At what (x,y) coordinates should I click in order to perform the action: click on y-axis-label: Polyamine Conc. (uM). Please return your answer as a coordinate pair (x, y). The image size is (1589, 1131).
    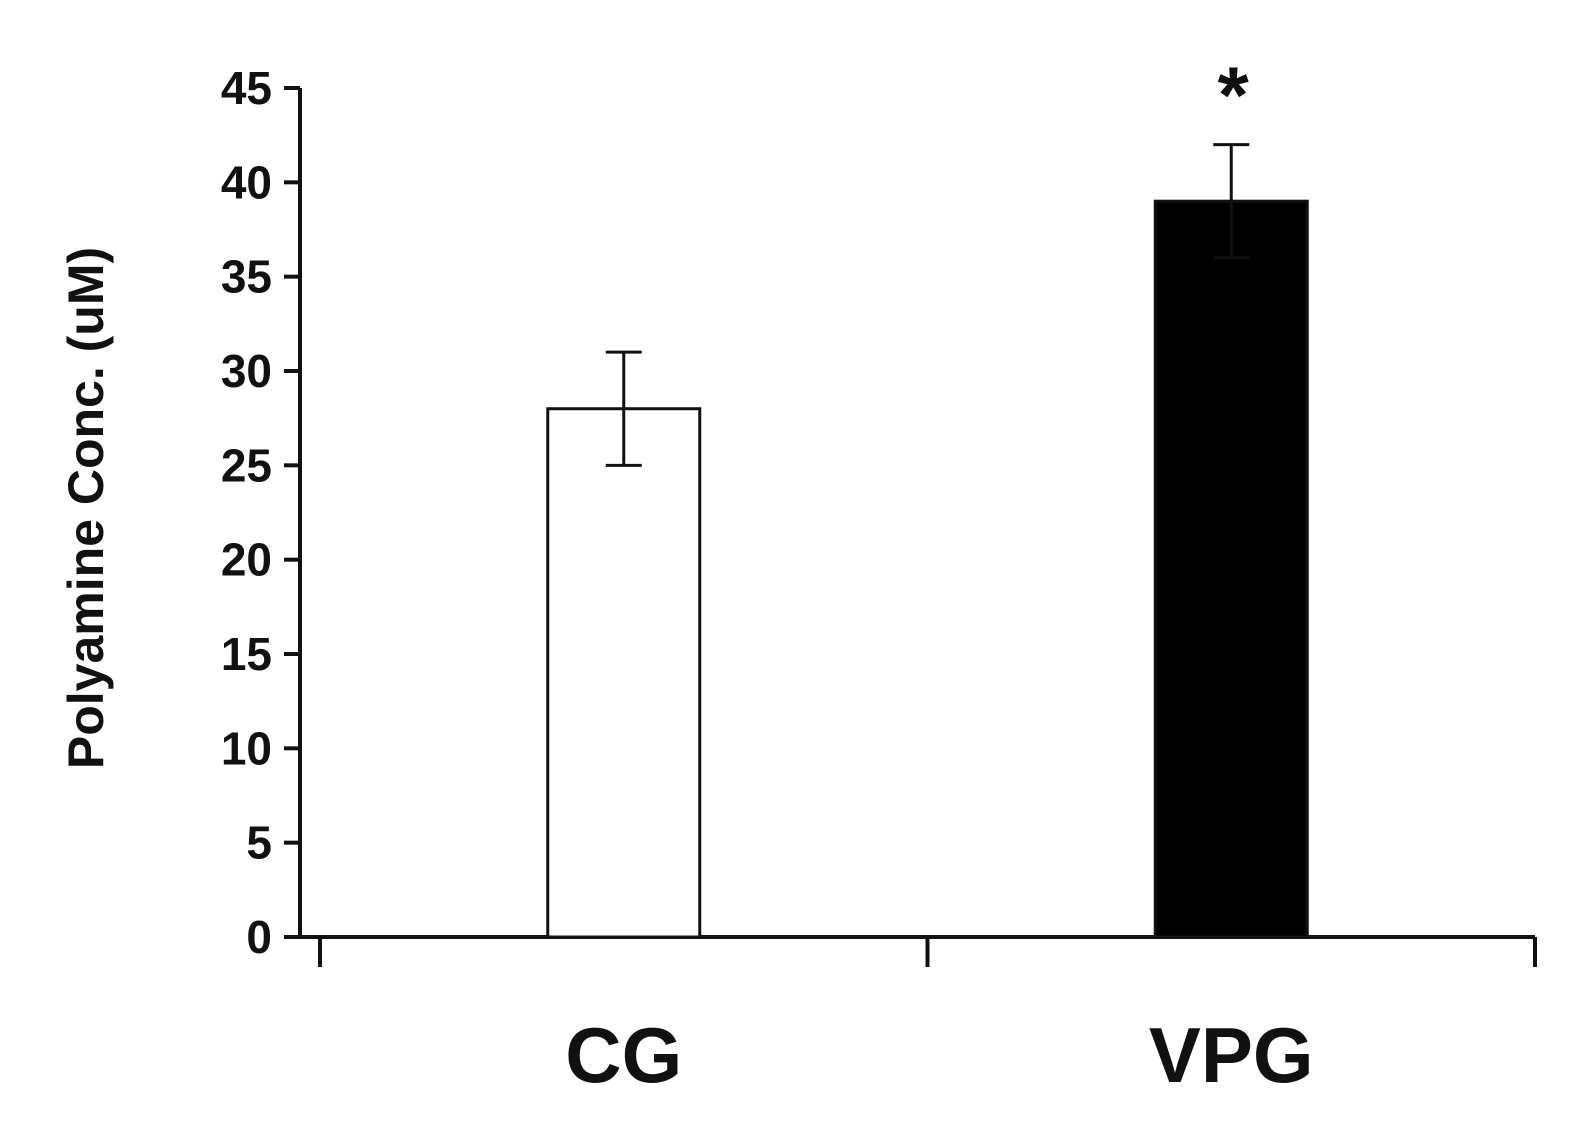
    Looking at the image, I should click on (86, 508).